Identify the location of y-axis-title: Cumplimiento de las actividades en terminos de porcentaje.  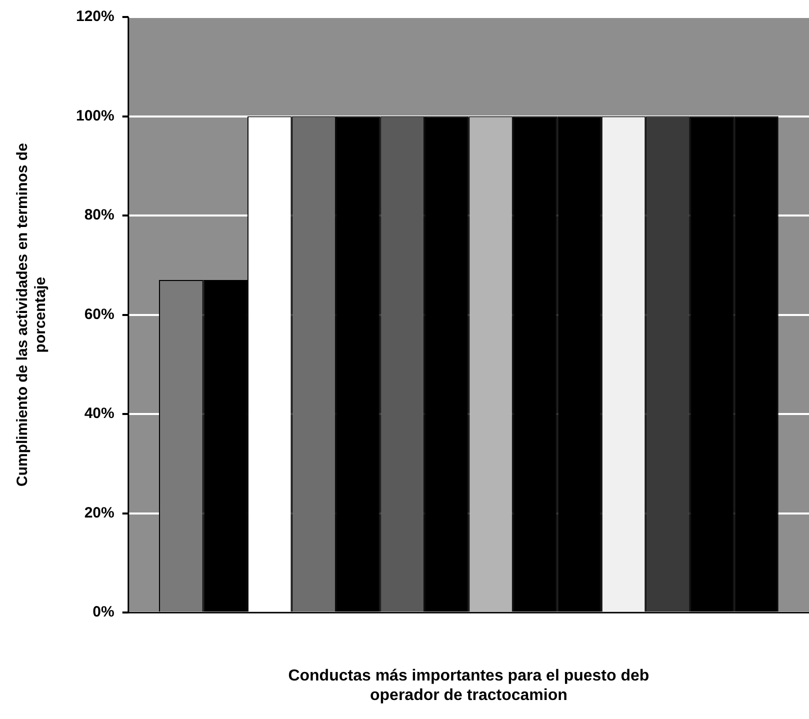
(32, 315).